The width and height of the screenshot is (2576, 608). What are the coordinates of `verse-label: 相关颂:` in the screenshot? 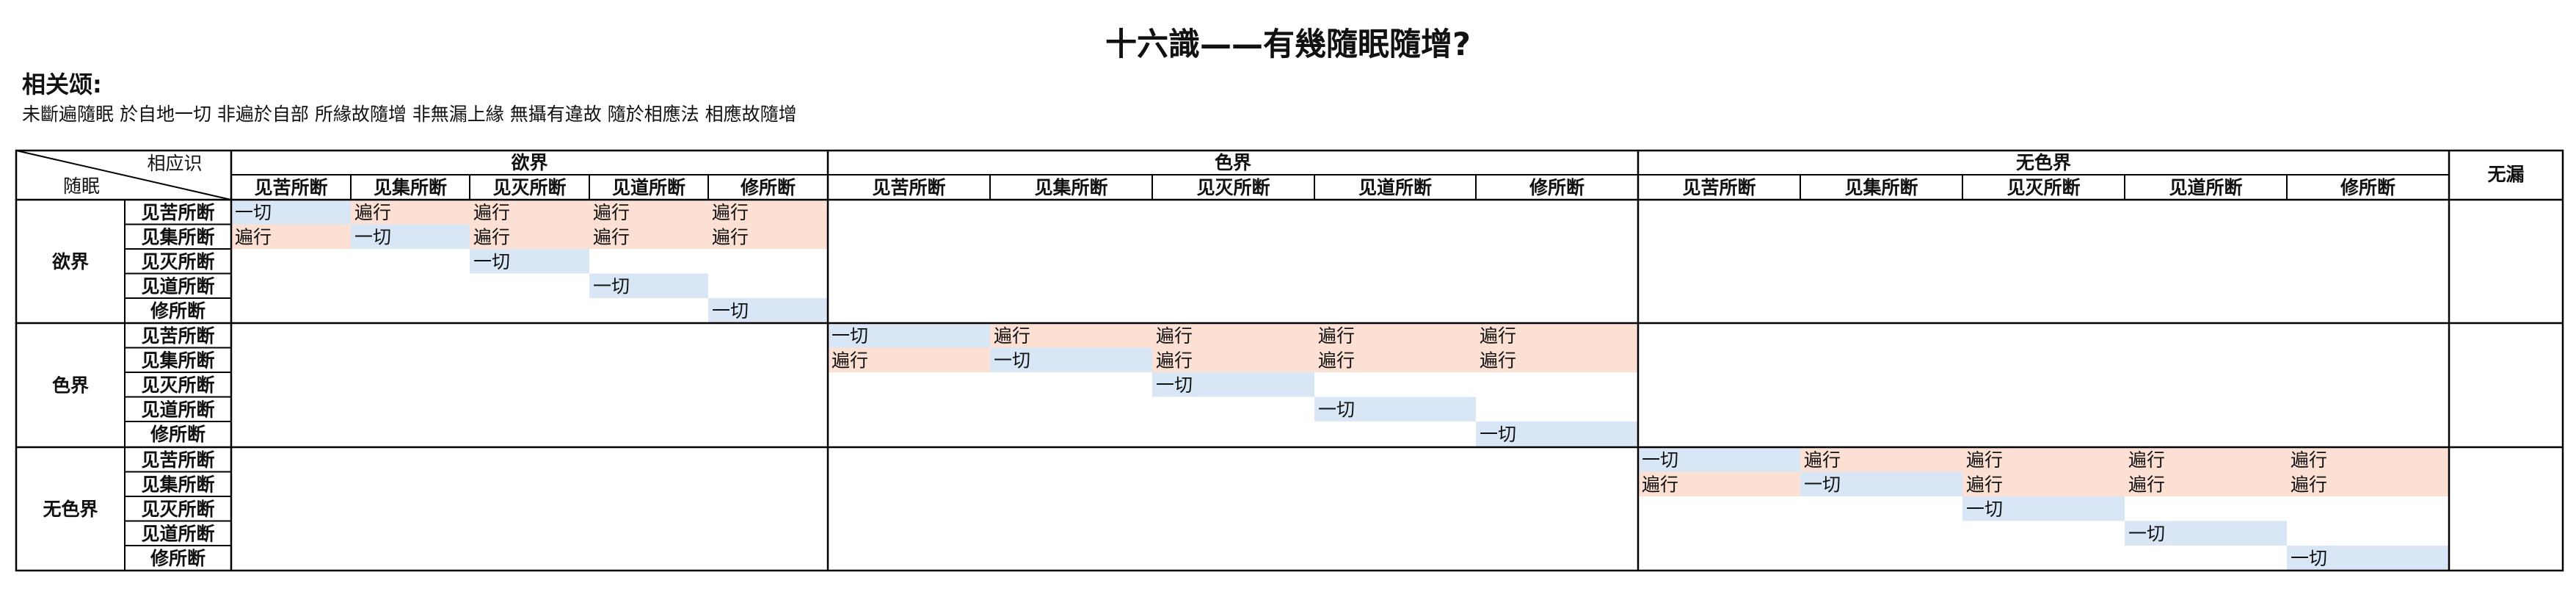 It's located at (62, 84).